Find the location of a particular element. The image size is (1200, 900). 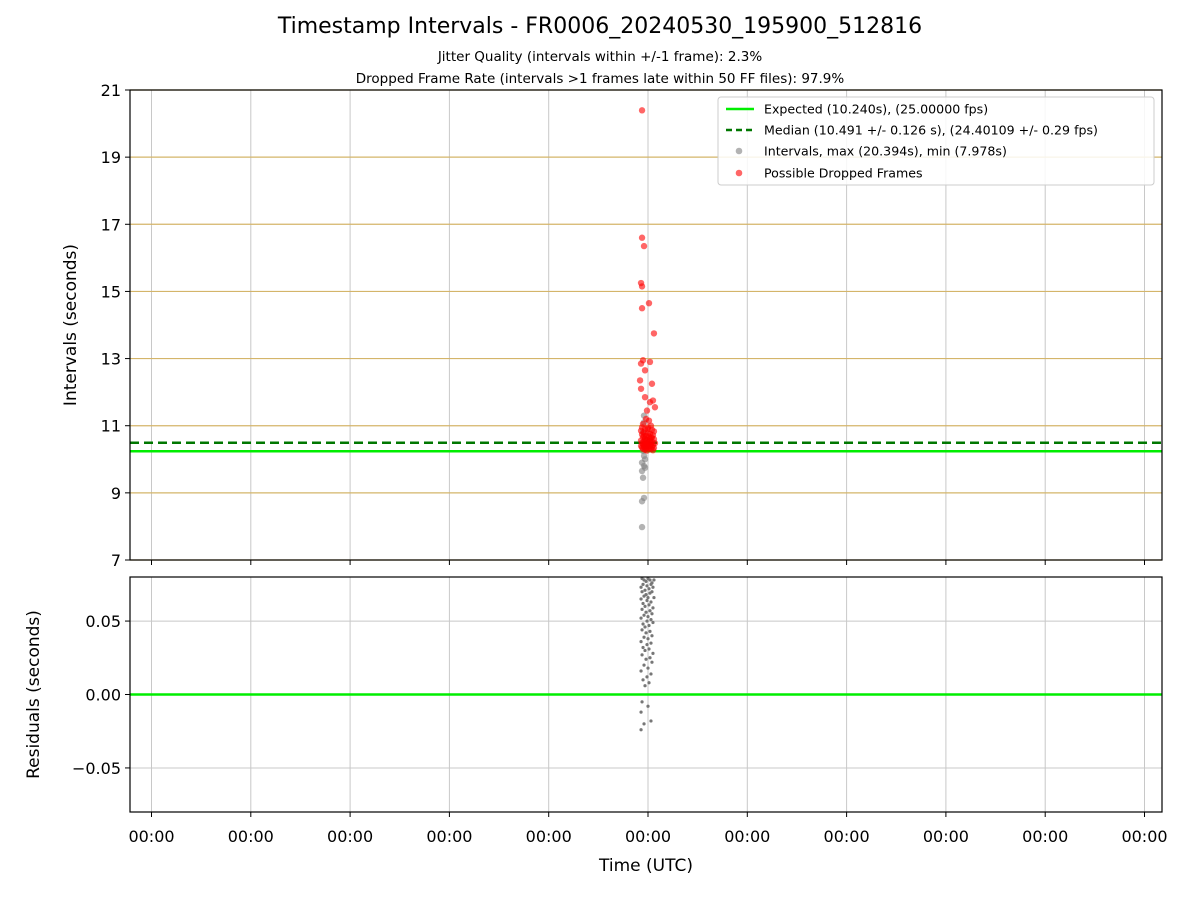

legend-intervals-swatch is located at coordinates (739, 151).